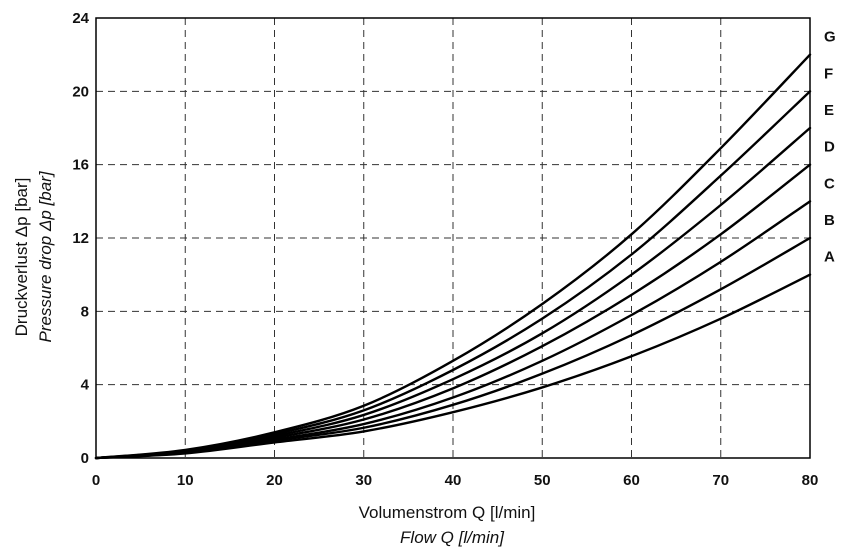 This screenshot has height=549, width=848. I want to click on x-tick-10: 10, so click(185, 480).